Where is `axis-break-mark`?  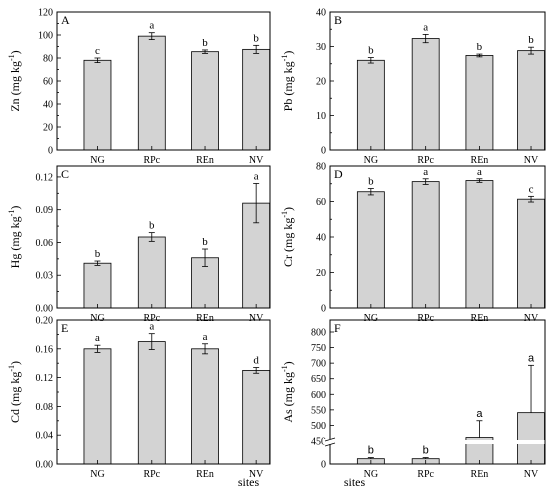
axis-break-mark is located at coordinates (330, 444).